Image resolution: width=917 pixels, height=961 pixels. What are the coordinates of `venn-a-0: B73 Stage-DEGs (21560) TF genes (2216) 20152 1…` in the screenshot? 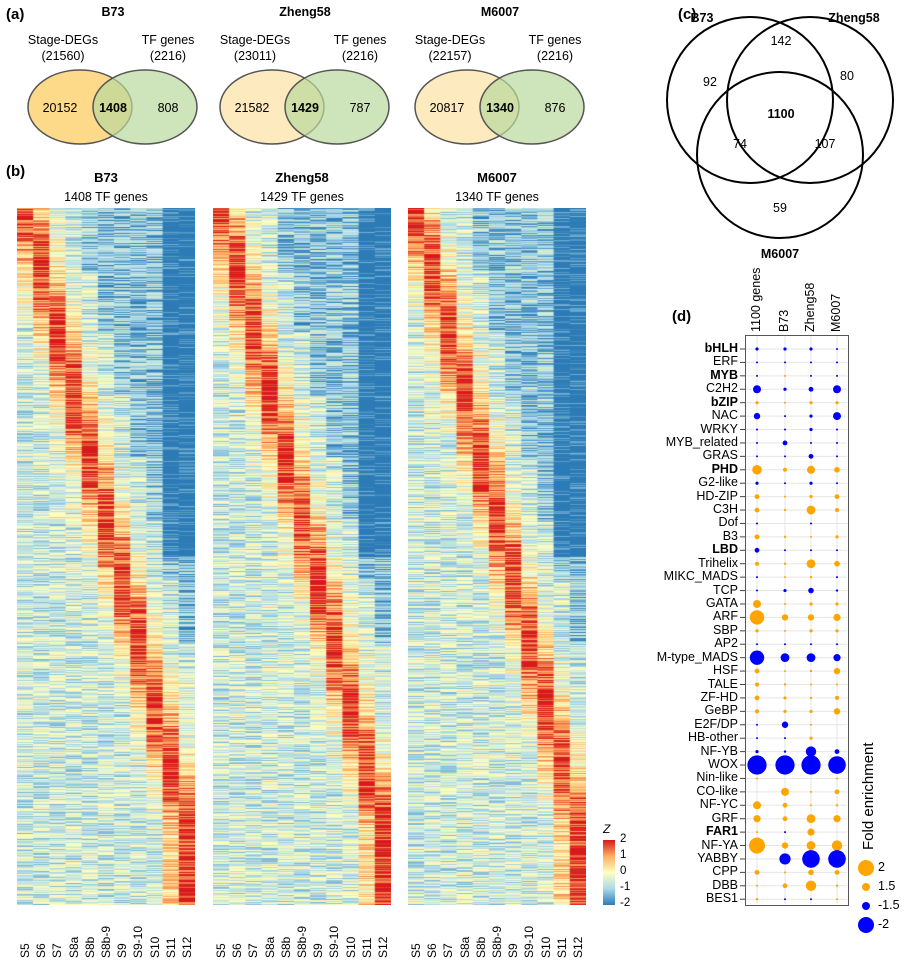 It's located at (112, 75).